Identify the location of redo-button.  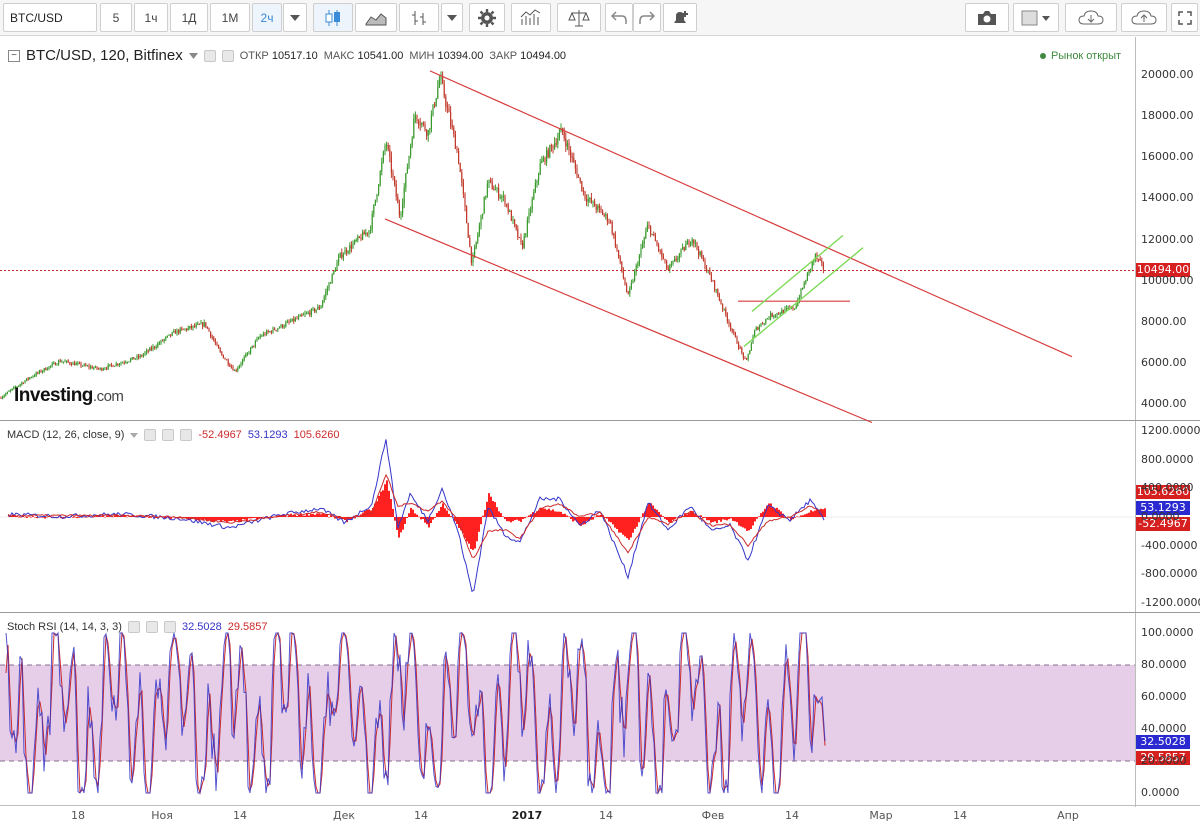
(647, 17).